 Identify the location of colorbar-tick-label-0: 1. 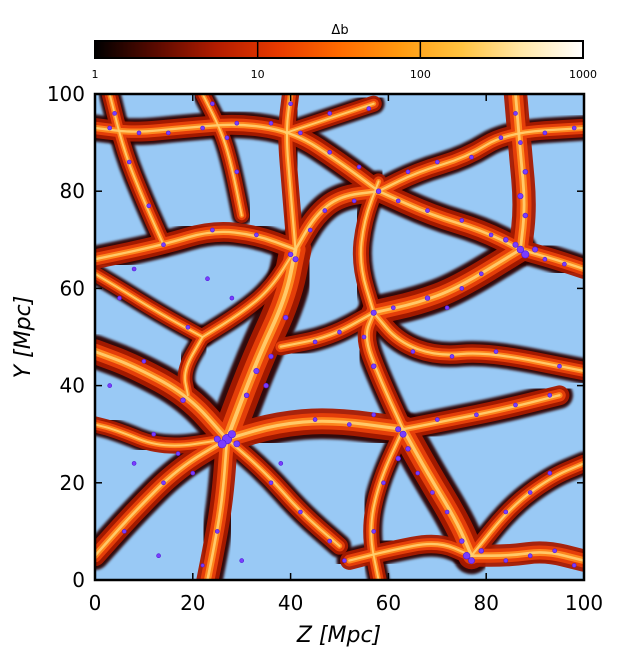
(95, 74).